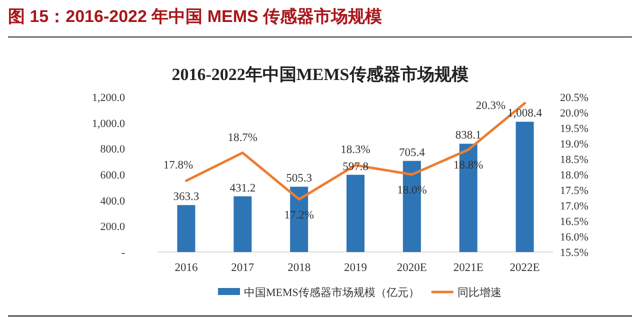 Image resolution: width=640 pixels, height=320 pixels. Describe the element at coordinates (109, 124) in the screenshot. I see `y-tick-label: 1,000.0` at that location.